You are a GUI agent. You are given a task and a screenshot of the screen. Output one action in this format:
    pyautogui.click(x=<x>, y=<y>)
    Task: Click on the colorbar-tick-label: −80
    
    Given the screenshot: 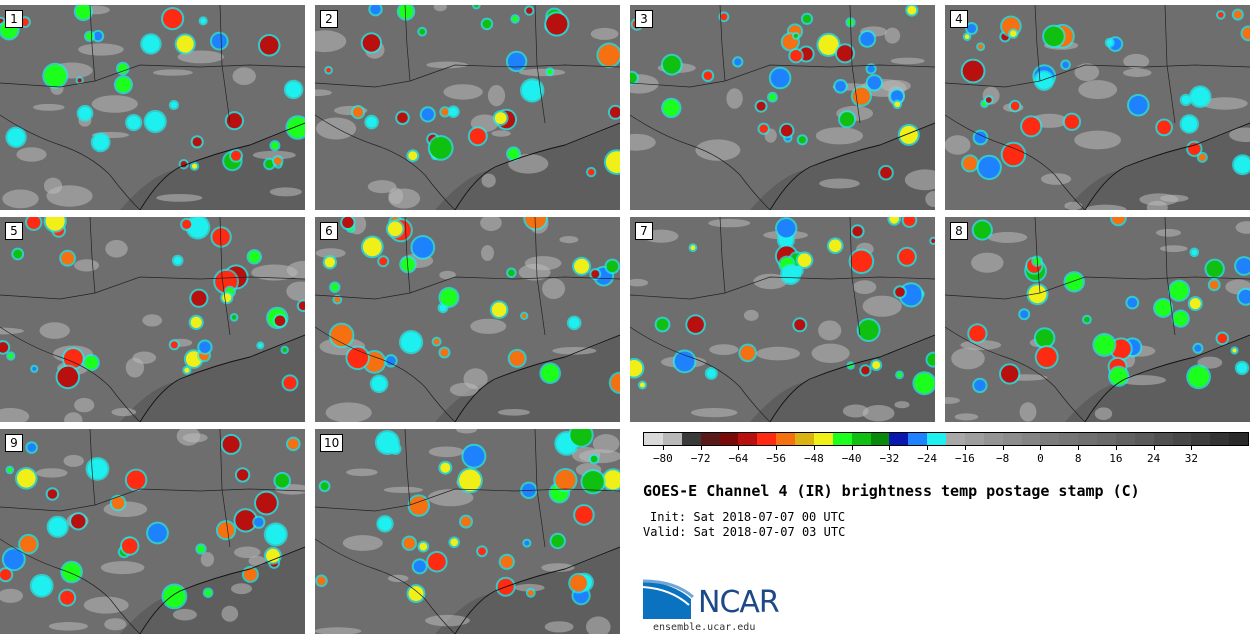 What is the action you would take?
    pyautogui.click(x=662, y=458)
    